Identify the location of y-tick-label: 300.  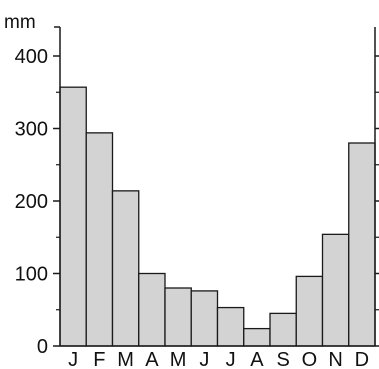
(31, 130).